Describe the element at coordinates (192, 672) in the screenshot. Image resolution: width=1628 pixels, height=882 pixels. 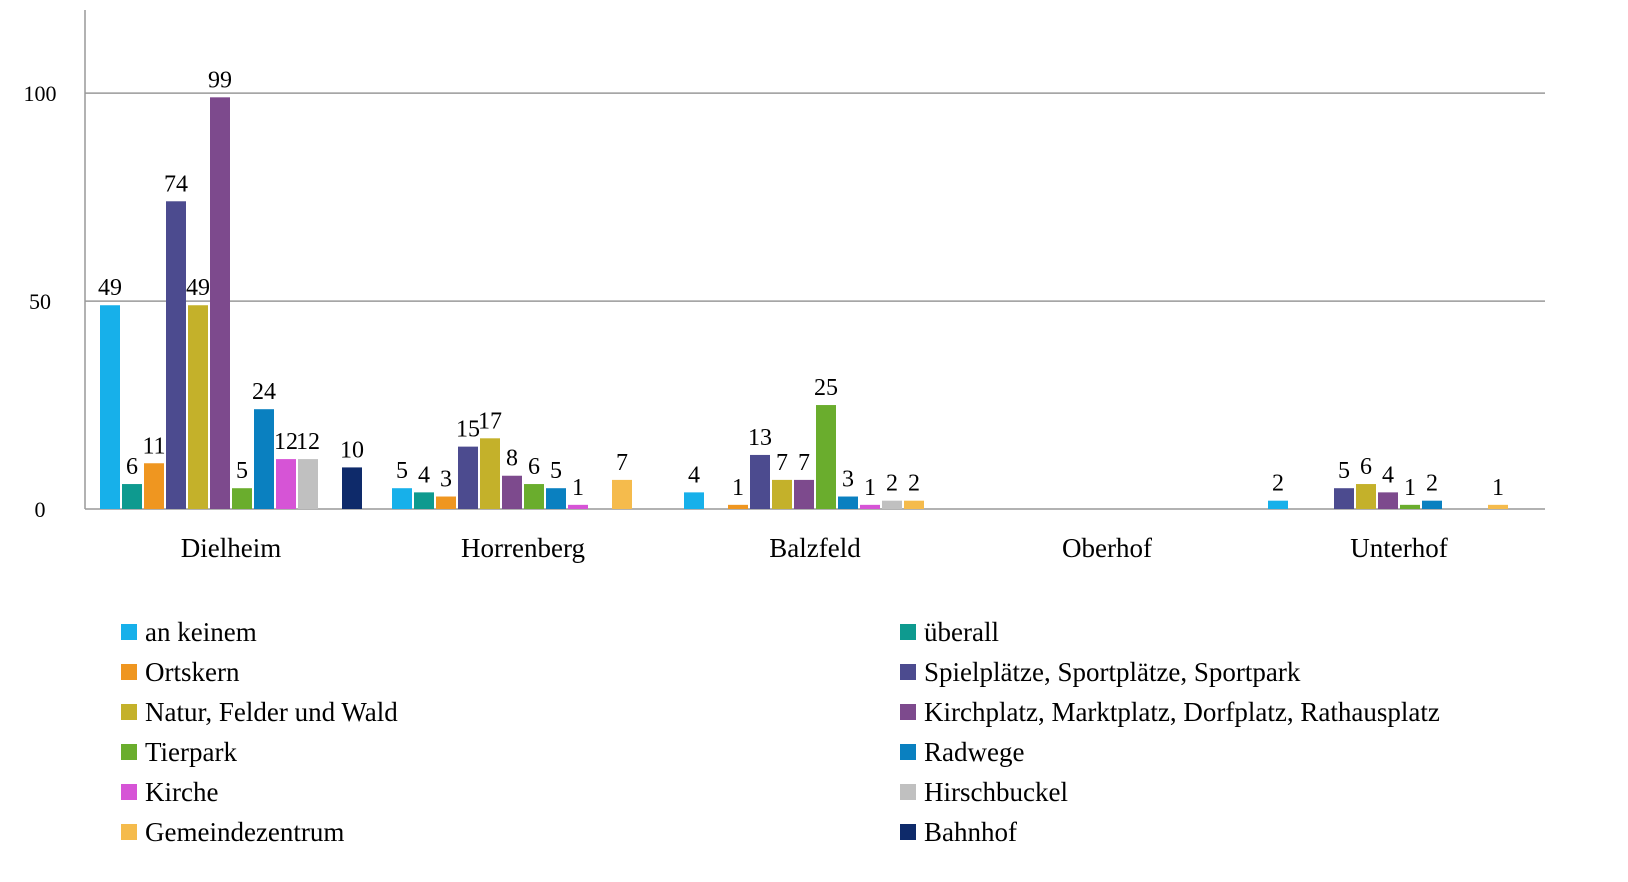
I see `legend-label: Ortskern` at that location.